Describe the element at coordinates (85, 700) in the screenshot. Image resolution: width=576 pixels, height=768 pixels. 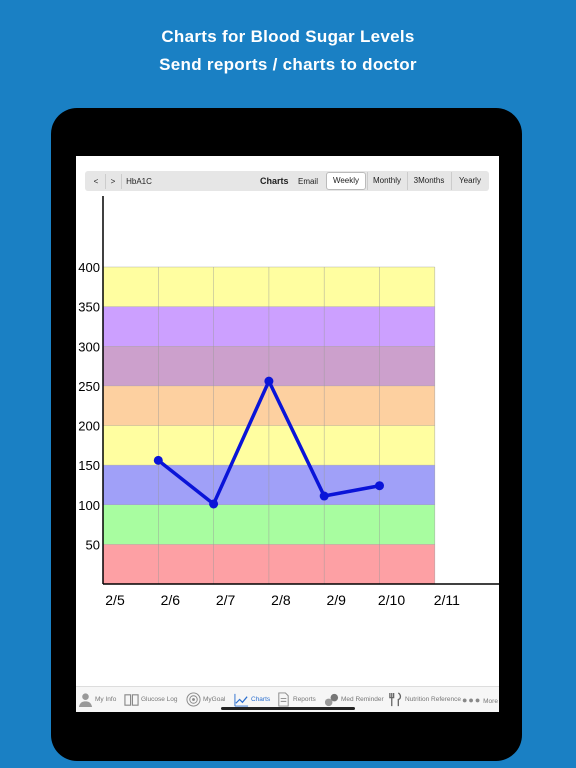
I see `person-icon` at that location.